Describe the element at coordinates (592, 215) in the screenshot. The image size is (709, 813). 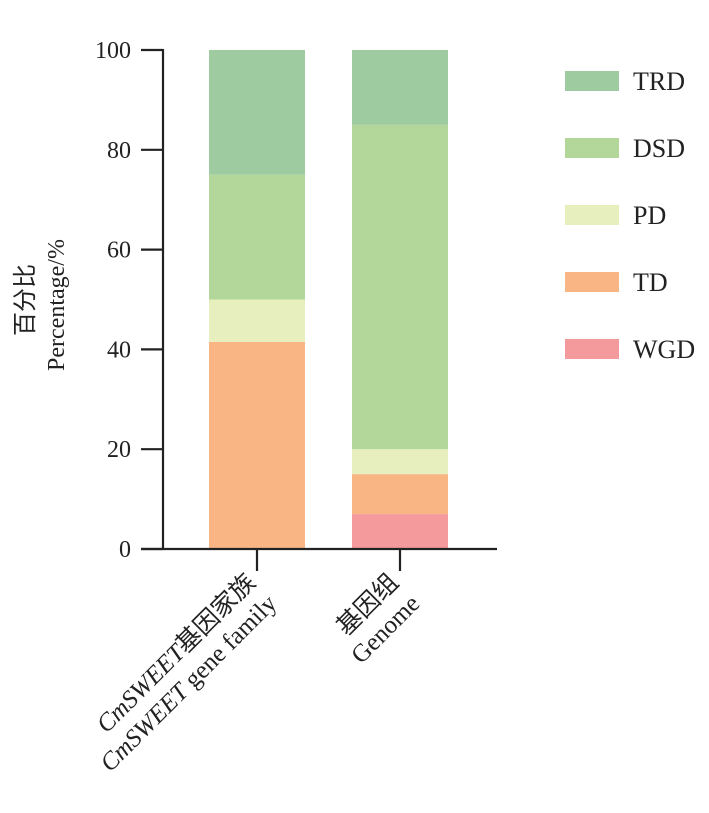
I see `legend-swatch-pd` at that location.